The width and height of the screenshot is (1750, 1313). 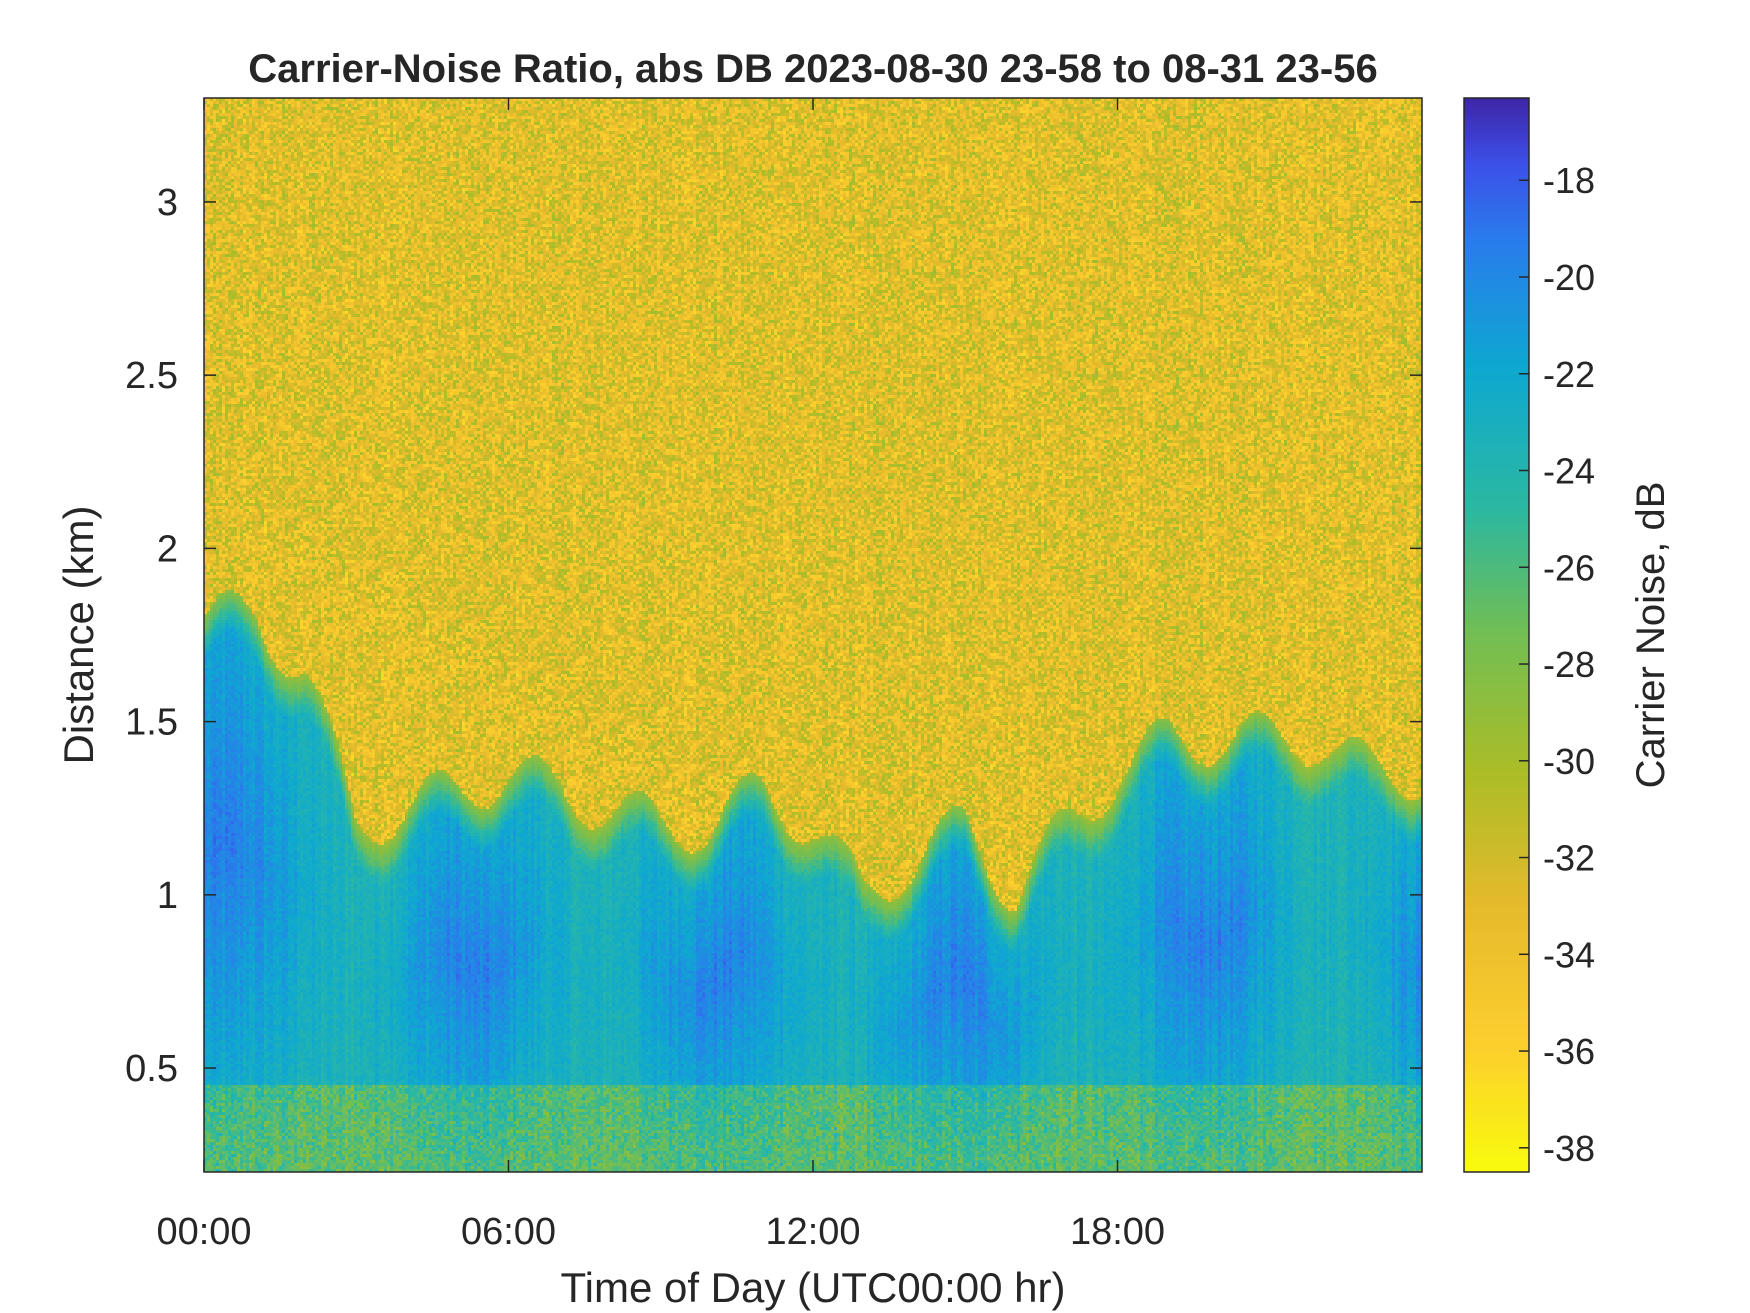 I want to click on x-tick-label: 00:00, so click(x=203, y=1232).